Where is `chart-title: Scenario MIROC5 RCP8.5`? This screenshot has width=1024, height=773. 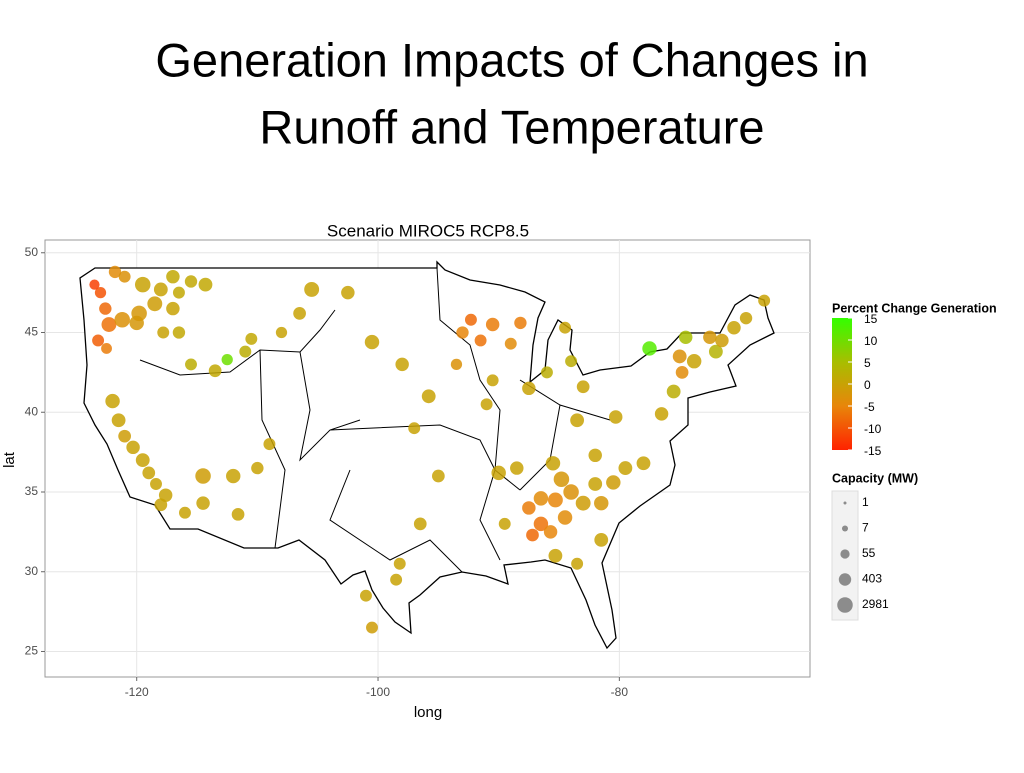 chart-title: Scenario MIROC5 RCP8.5 is located at coordinates (428, 230).